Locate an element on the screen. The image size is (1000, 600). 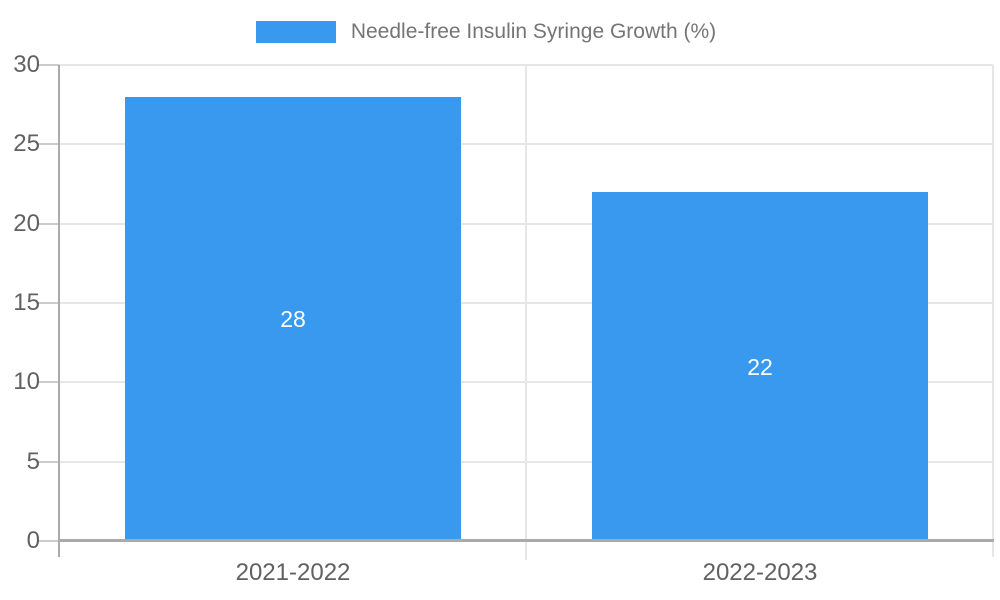
y-axis-tick-label: 15 is located at coordinates (26, 302).